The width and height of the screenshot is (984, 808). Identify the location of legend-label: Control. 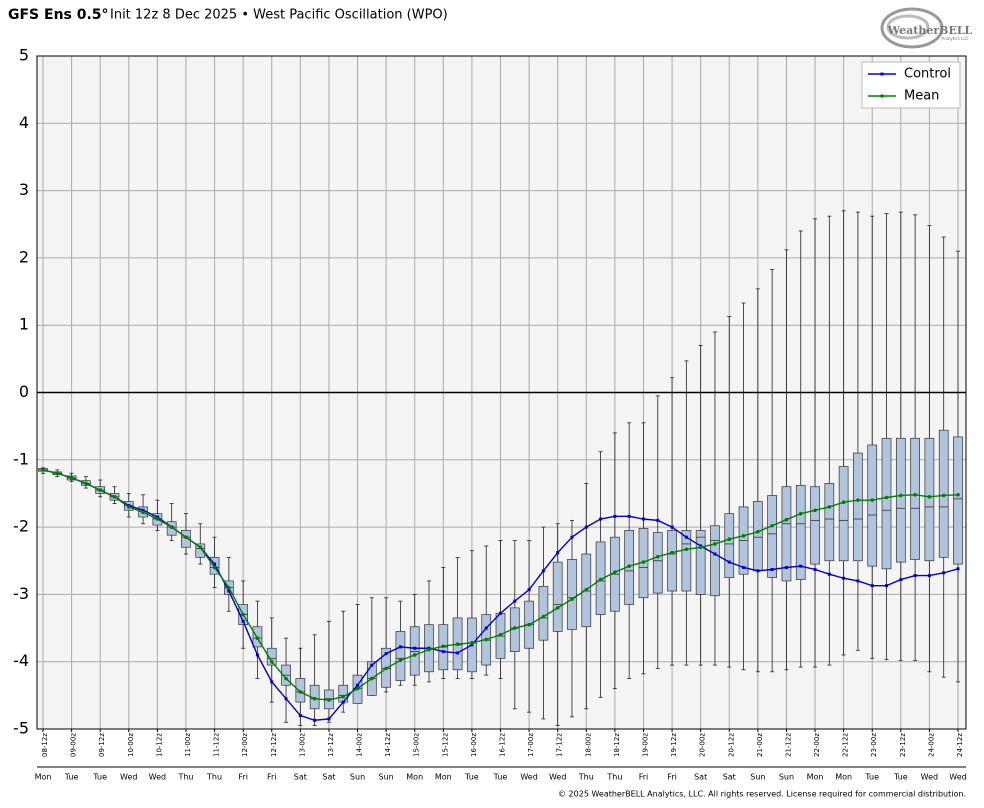
(927, 74).